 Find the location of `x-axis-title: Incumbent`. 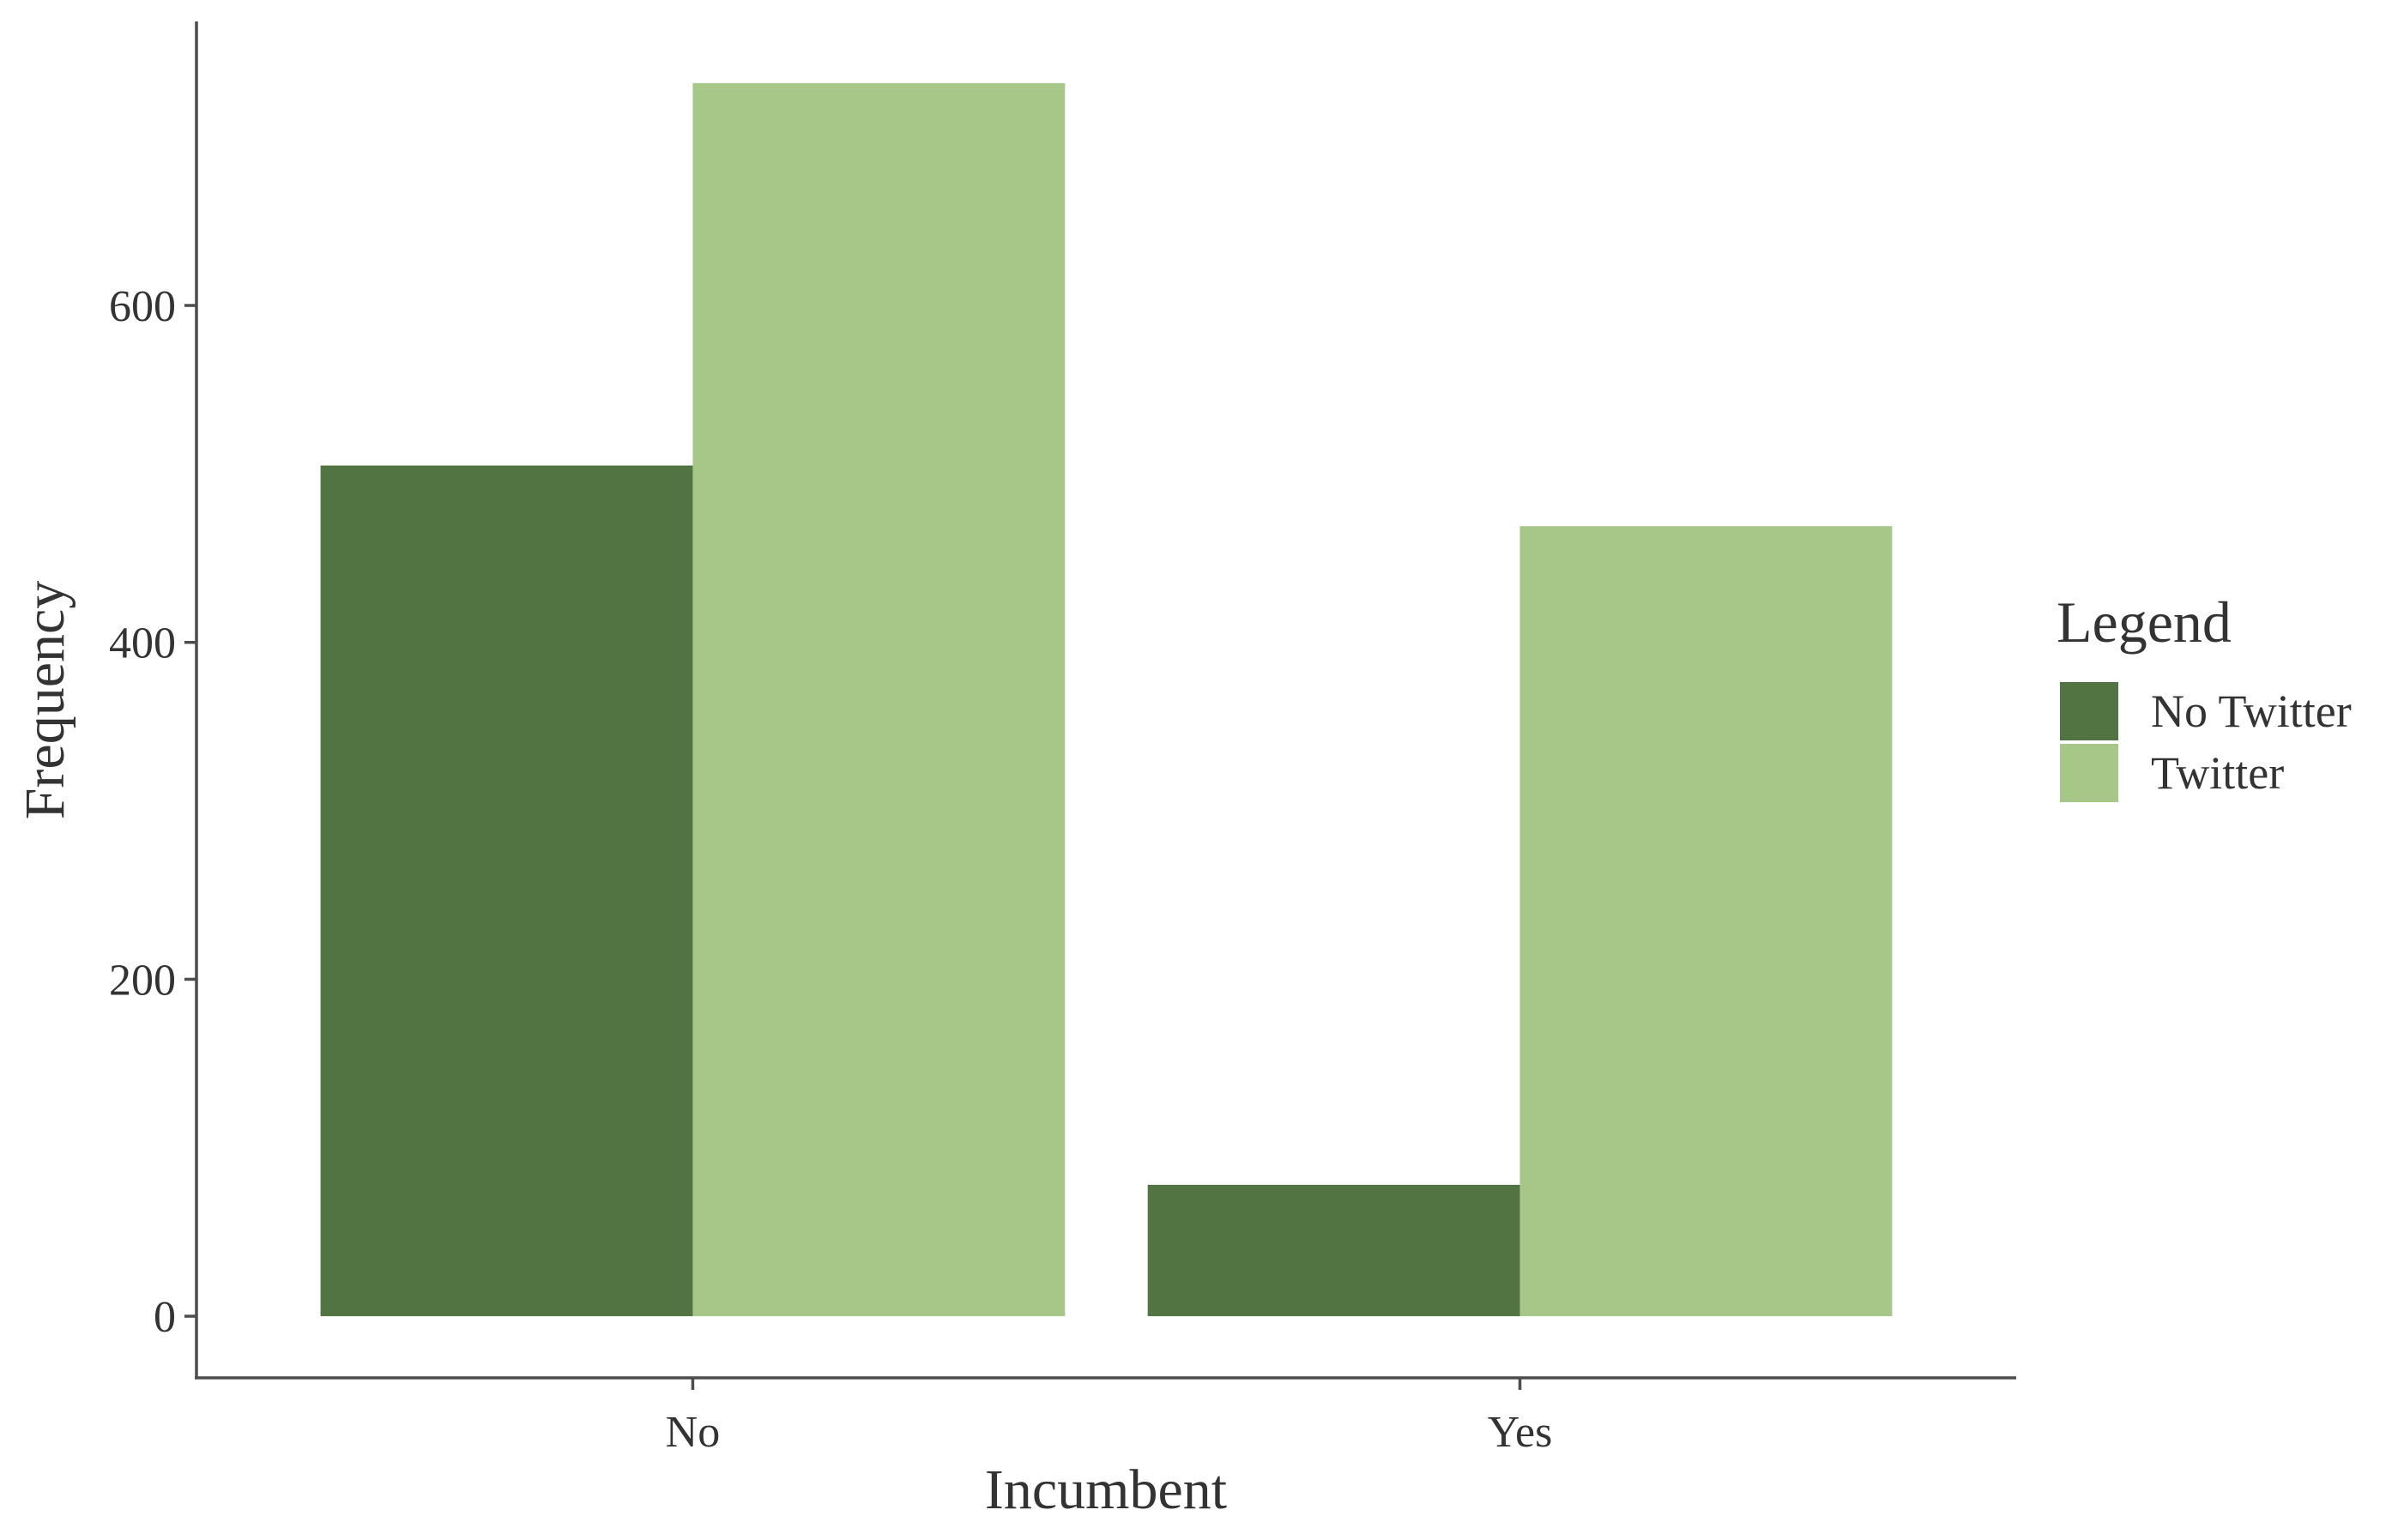

x-axis-title: Incumbent is located at coordinates (1106, 1489).